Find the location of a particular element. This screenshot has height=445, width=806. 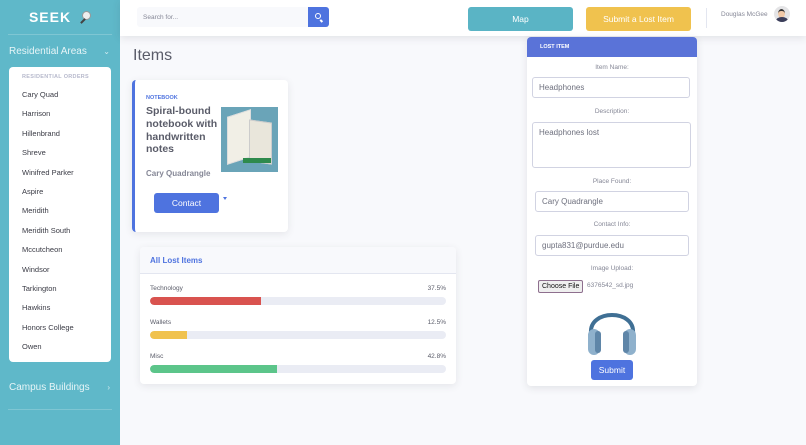

submenu-item-meridith: Meridith is located at coordinates (35, 211).